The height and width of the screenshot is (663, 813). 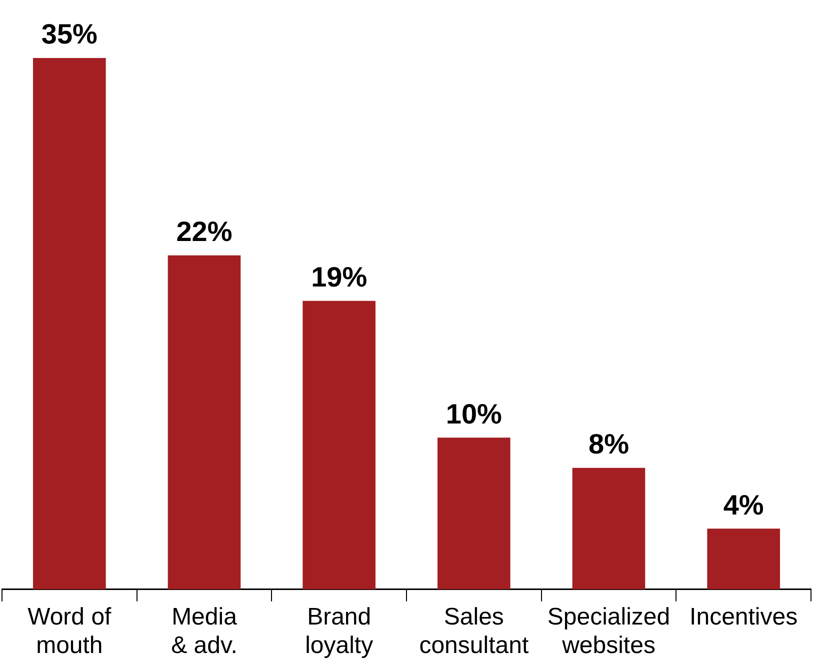 I want to click on x-tick-label: Media & adv., so click(x=204, y=631).